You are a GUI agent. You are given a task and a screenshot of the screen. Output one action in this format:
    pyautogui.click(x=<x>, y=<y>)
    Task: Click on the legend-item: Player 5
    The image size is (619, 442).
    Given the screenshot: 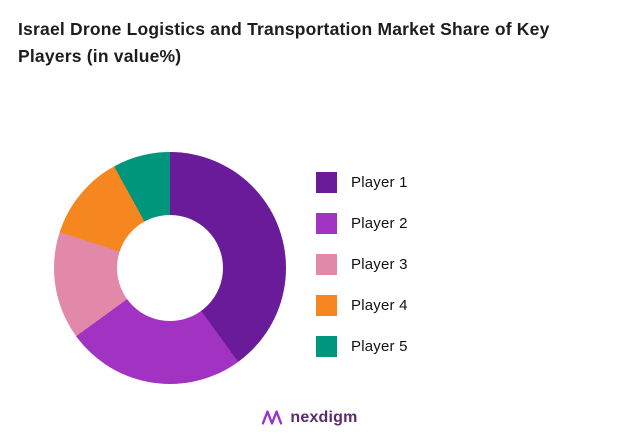 What is the action you would take?
    pyautogui.click(x=362, y=346)
    